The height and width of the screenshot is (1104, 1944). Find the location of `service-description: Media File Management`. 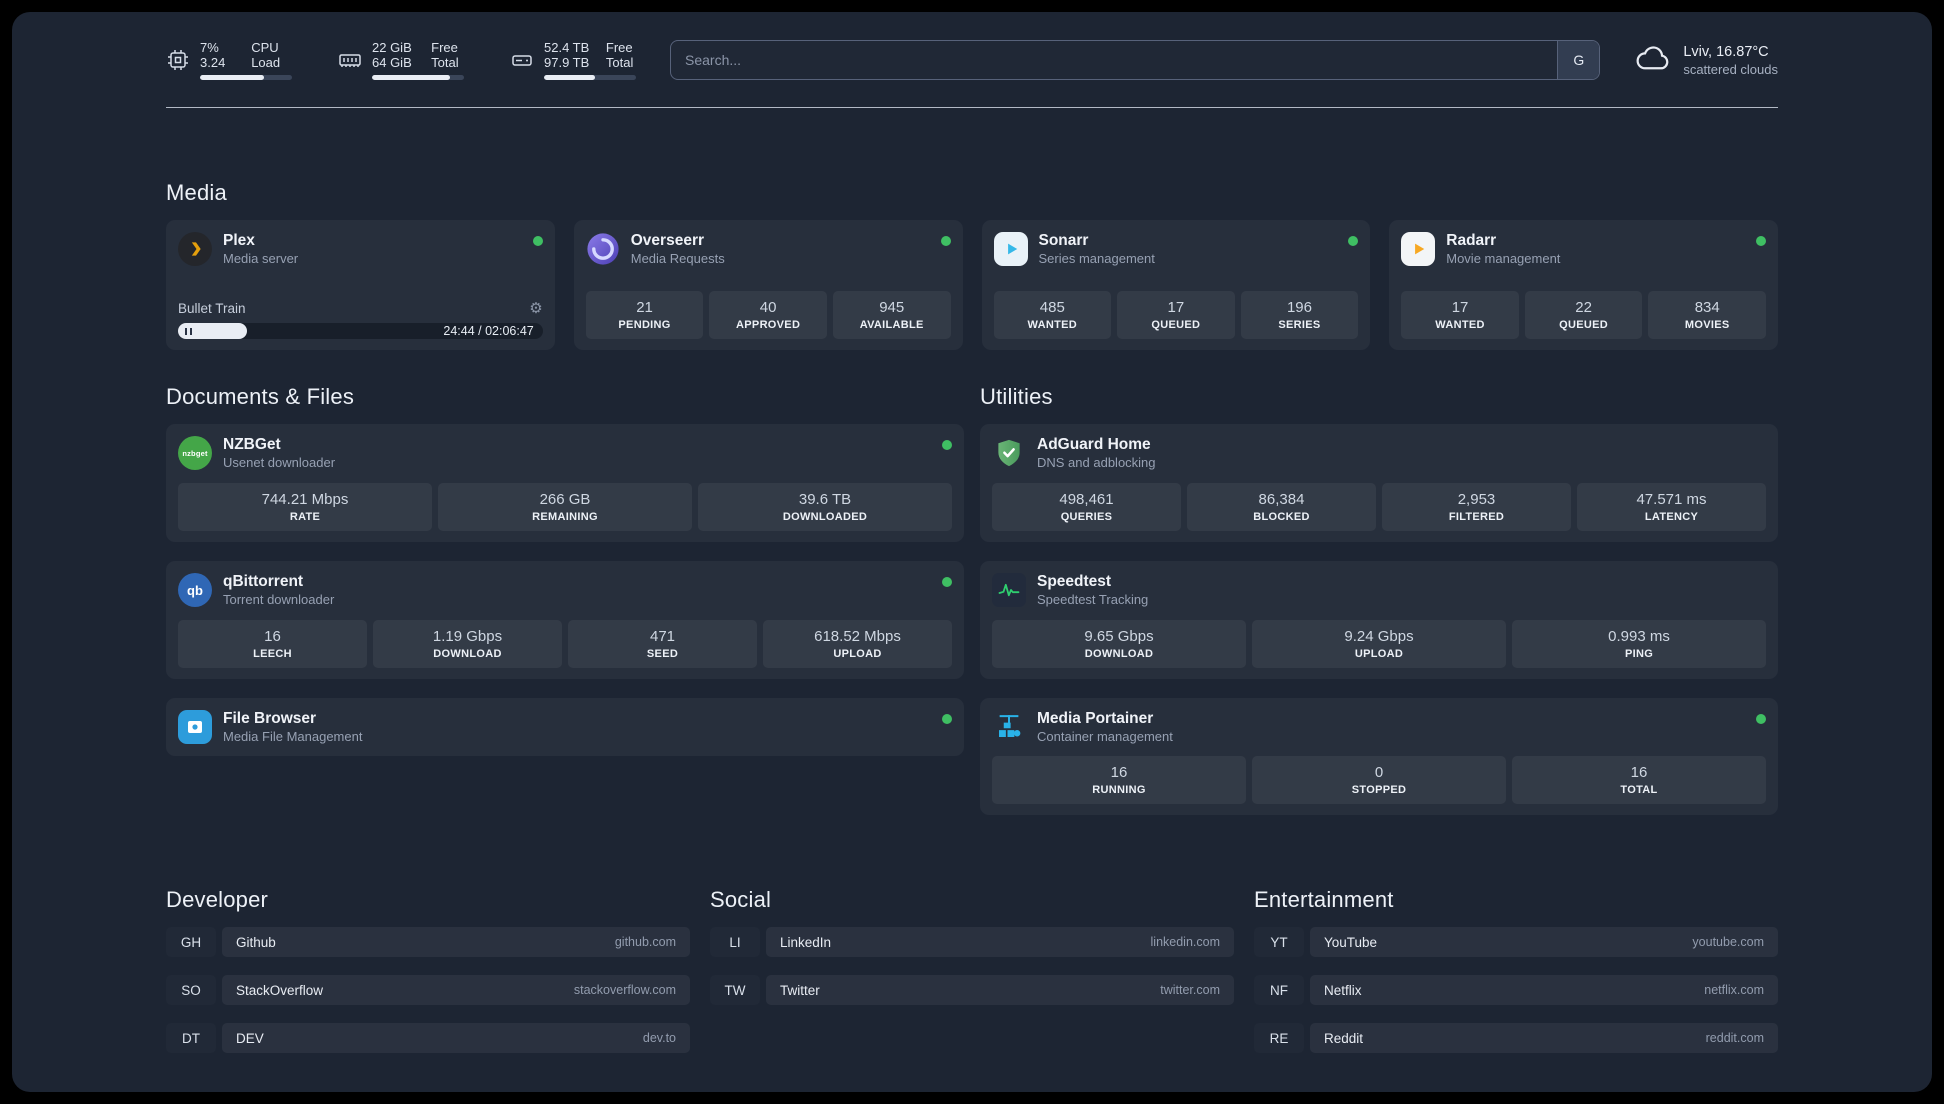

service-description: Media File Management is located at coordinates (293, 736).